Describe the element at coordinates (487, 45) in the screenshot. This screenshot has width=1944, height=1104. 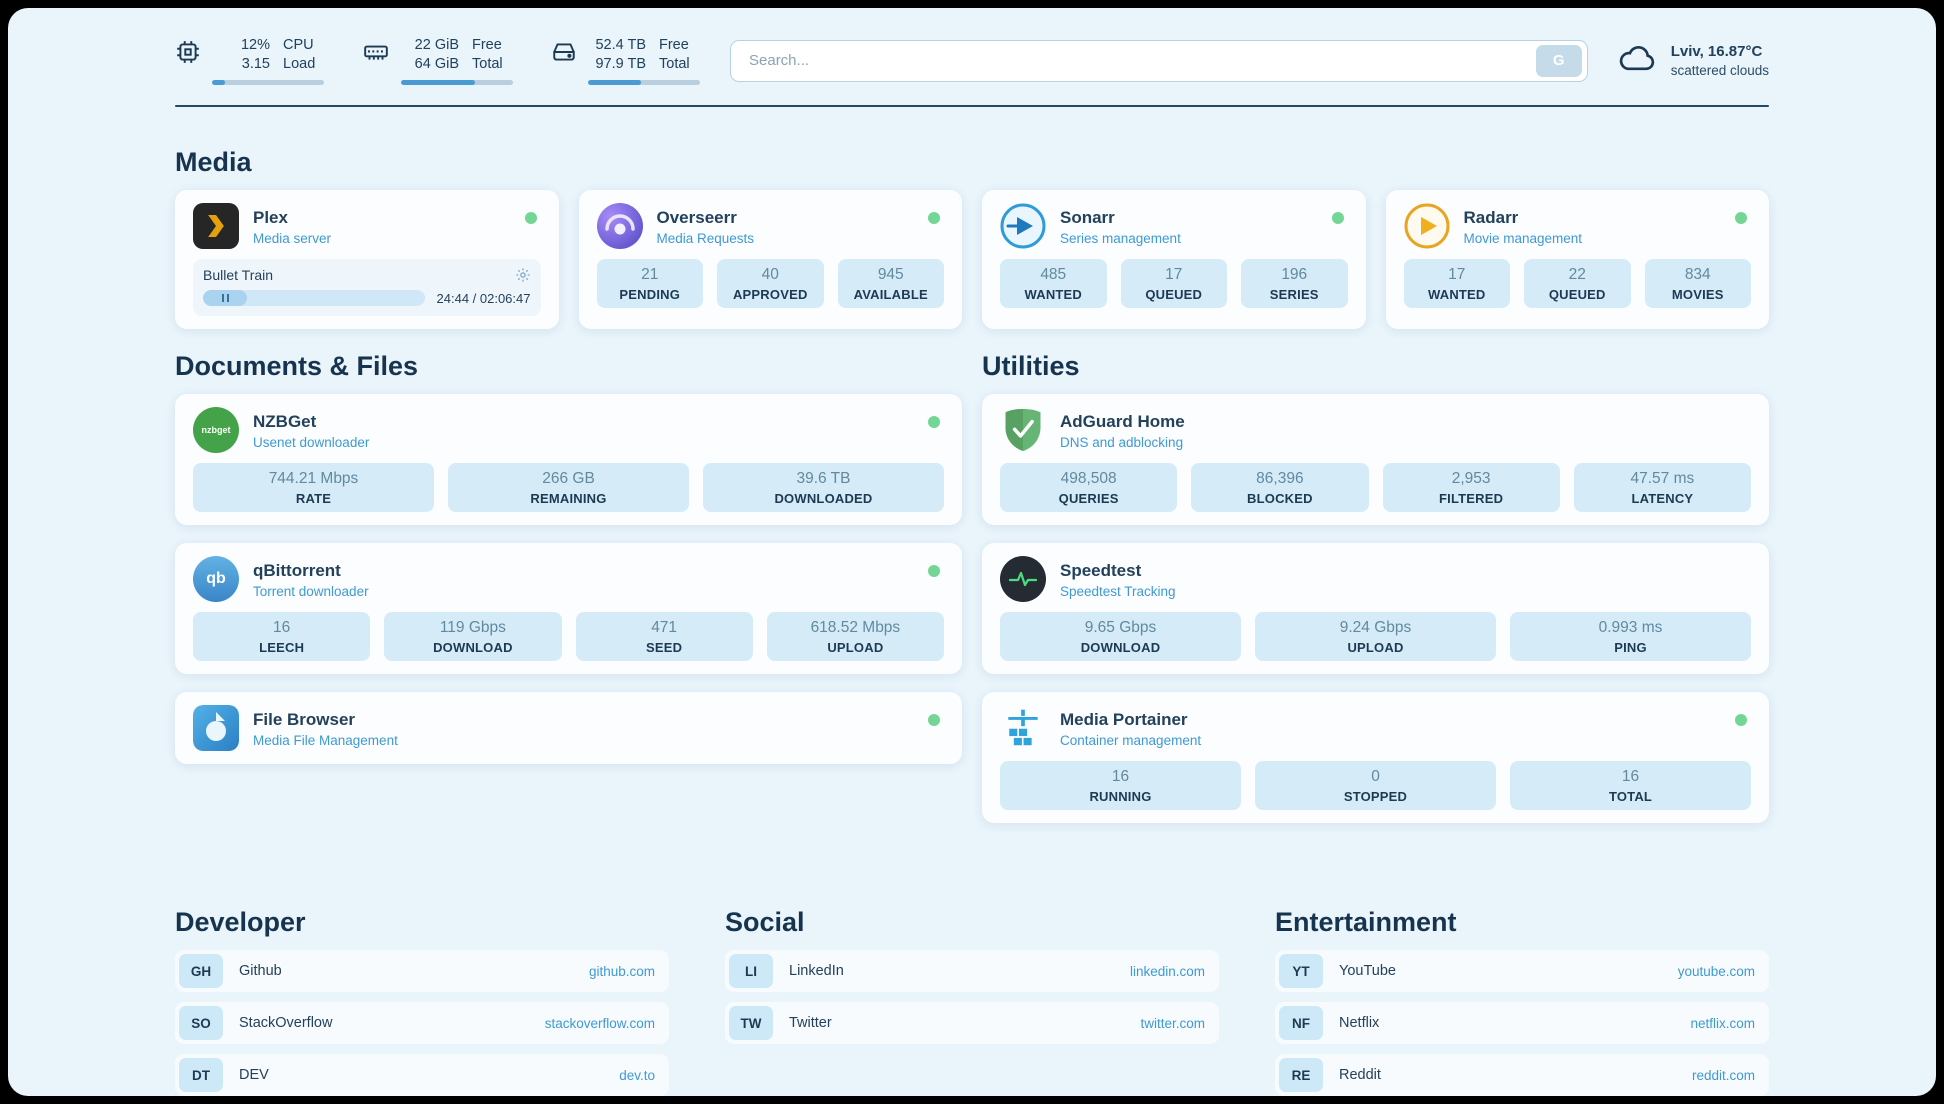
I see `ram-free-label: Free` at that location.